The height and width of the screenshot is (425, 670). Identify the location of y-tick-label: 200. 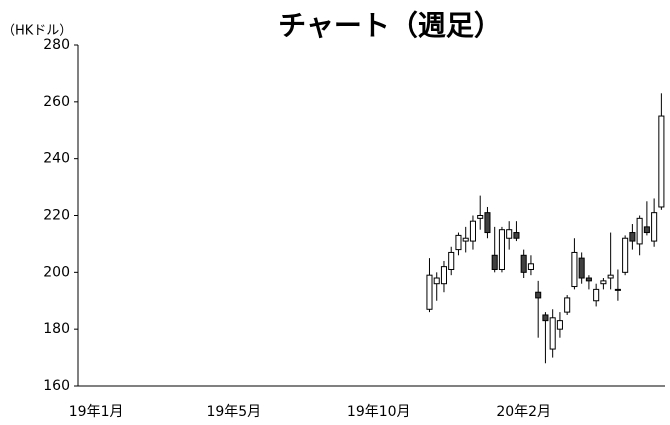
(56, 272).